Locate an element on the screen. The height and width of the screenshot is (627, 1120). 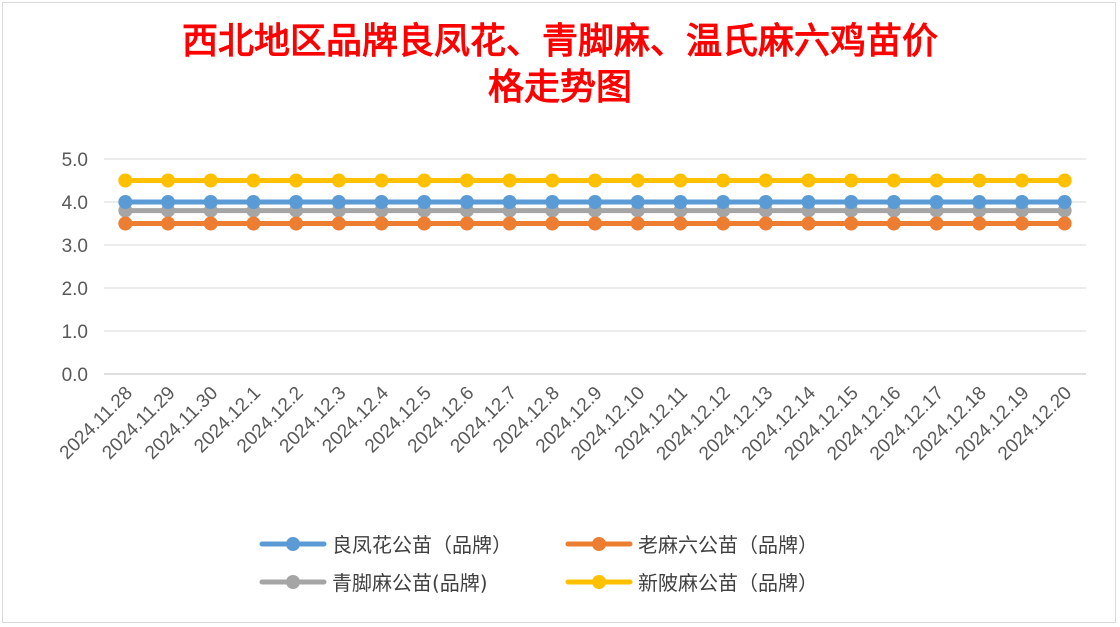
y-tick-label: 3.0 is located at coordinates (75, 246).